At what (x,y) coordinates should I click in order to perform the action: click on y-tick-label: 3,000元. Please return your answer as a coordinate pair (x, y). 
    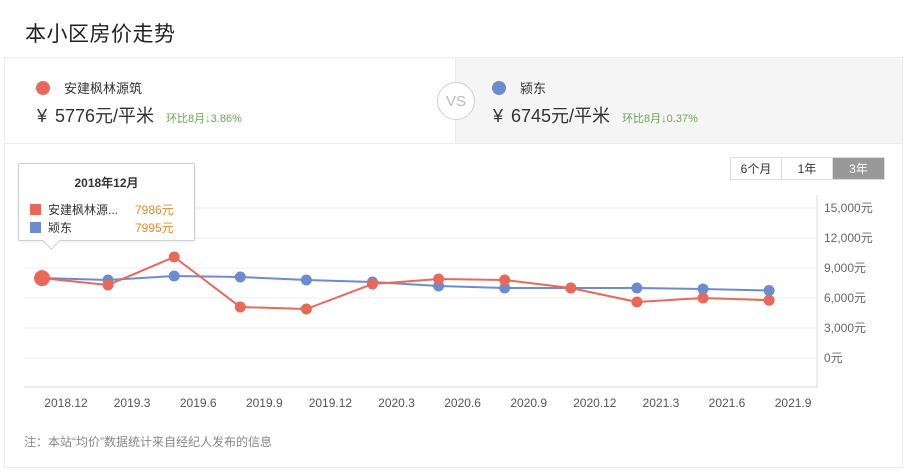
    Looking at the image, I should click on (845, 328).